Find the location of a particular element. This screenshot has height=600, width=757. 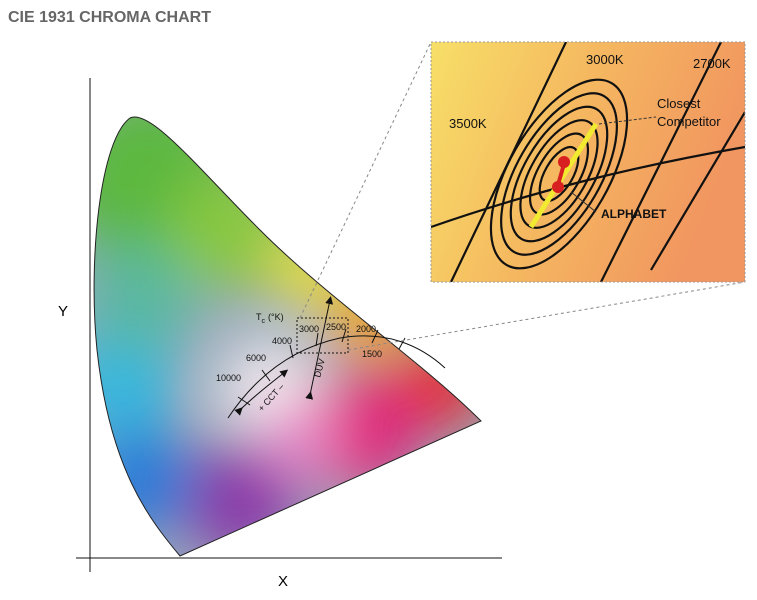

tc-sub: c is located at coordinates (264, 321).